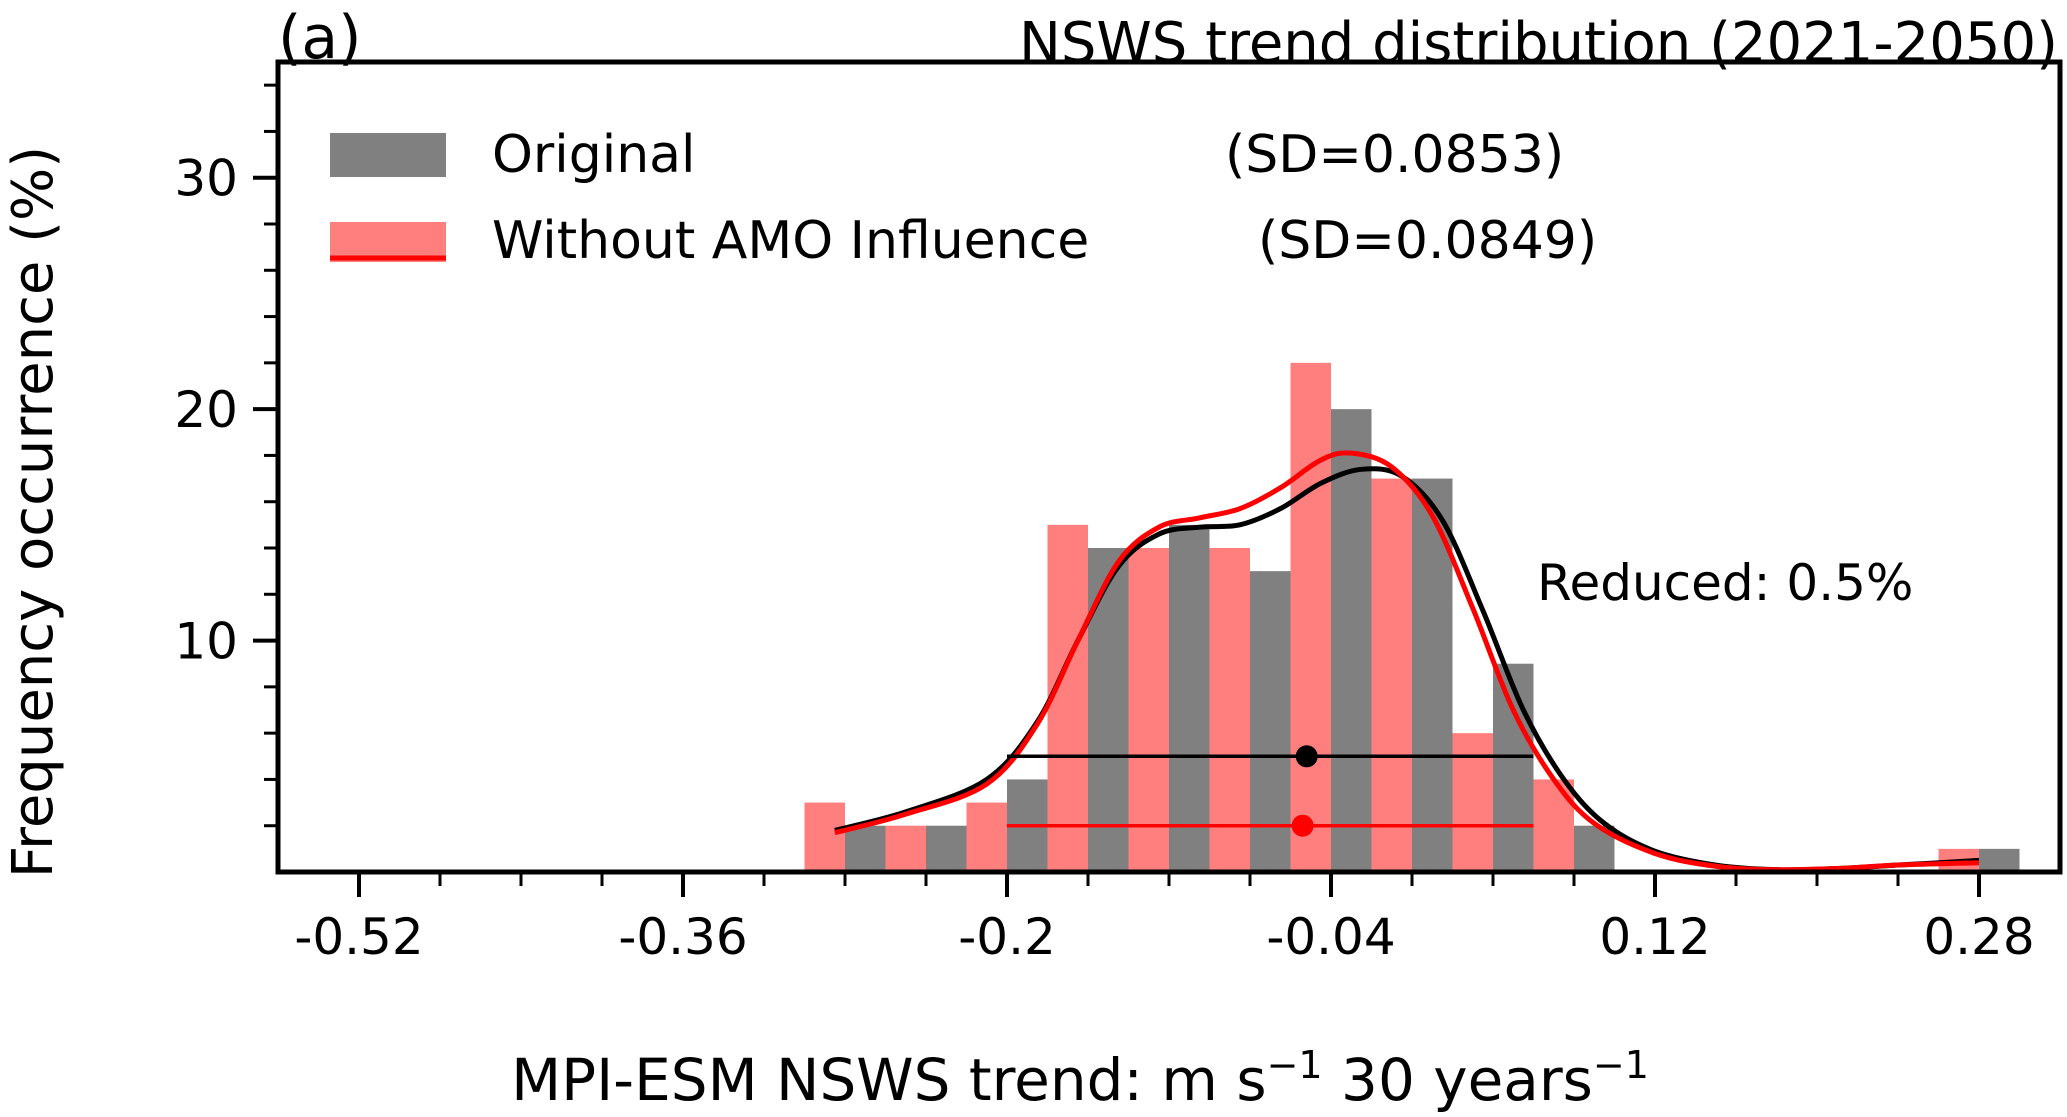 The image size is (2067, 1117). What do you see at coordinates (1654, 937) in the screenshot?
I see `x-tick-label: 0.12` at bounding box center [1654, 937].